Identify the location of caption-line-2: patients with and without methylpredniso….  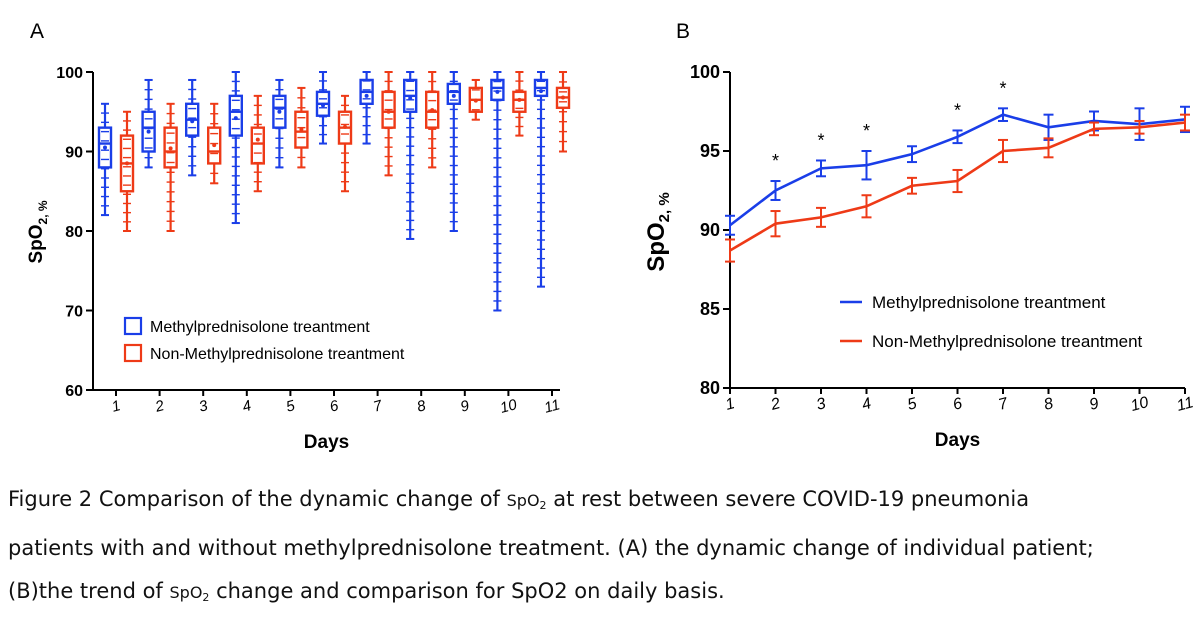
(551, 548).